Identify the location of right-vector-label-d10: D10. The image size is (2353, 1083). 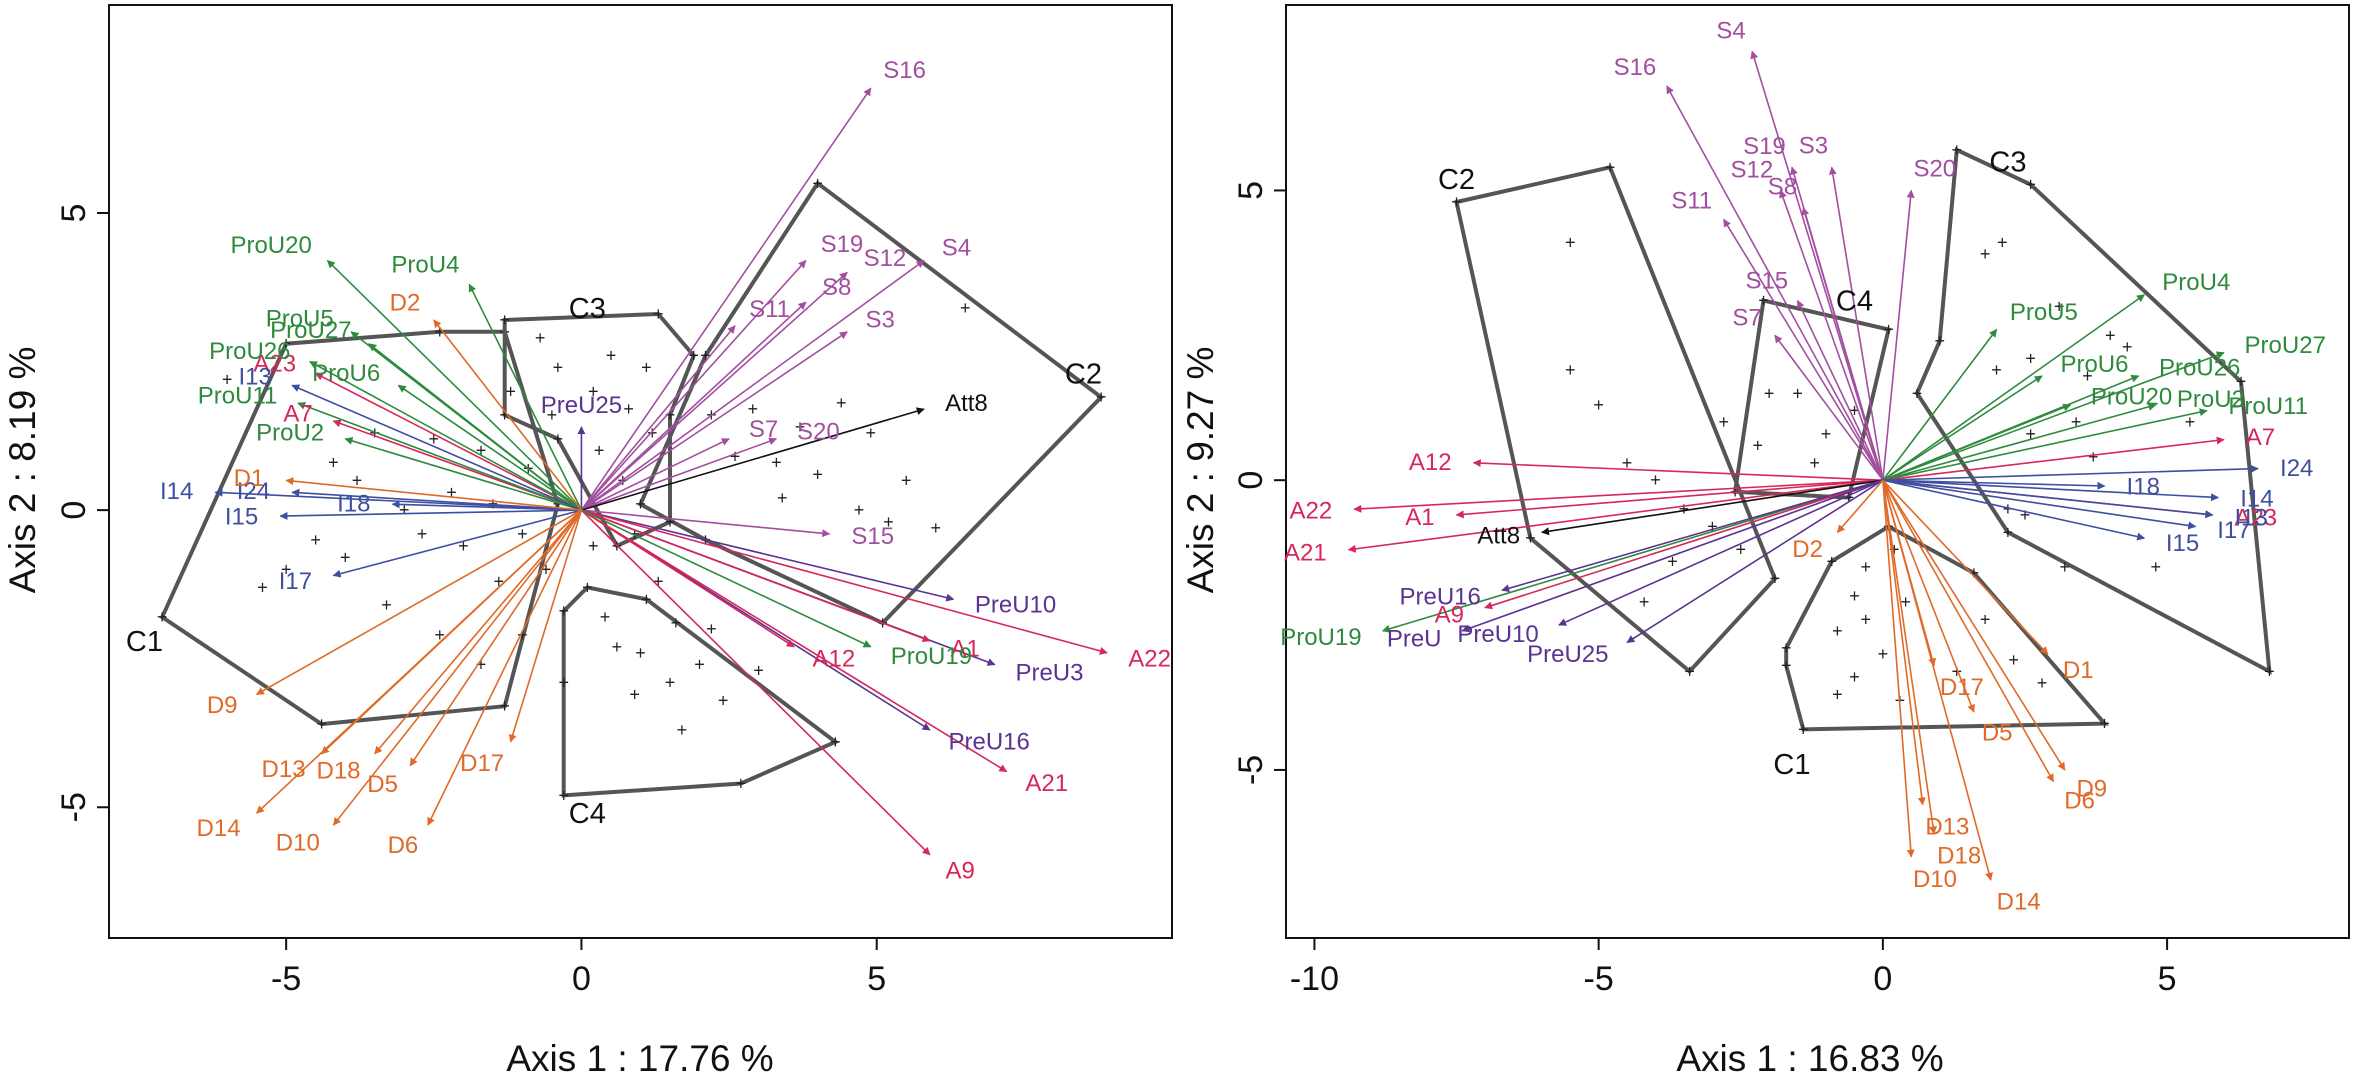
(1935, 879).